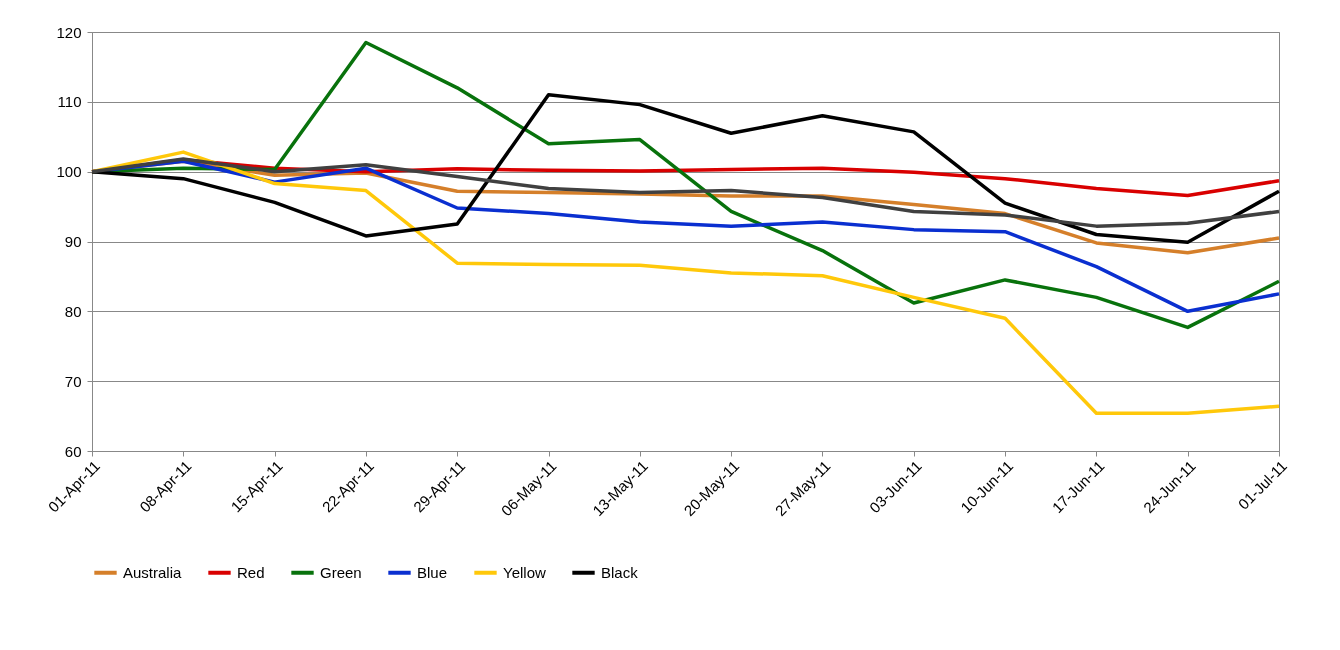  What do you see at coordinates (341, 572) in the screenshot?
I see `legend-label: Green` at bounding box center [341, 572].